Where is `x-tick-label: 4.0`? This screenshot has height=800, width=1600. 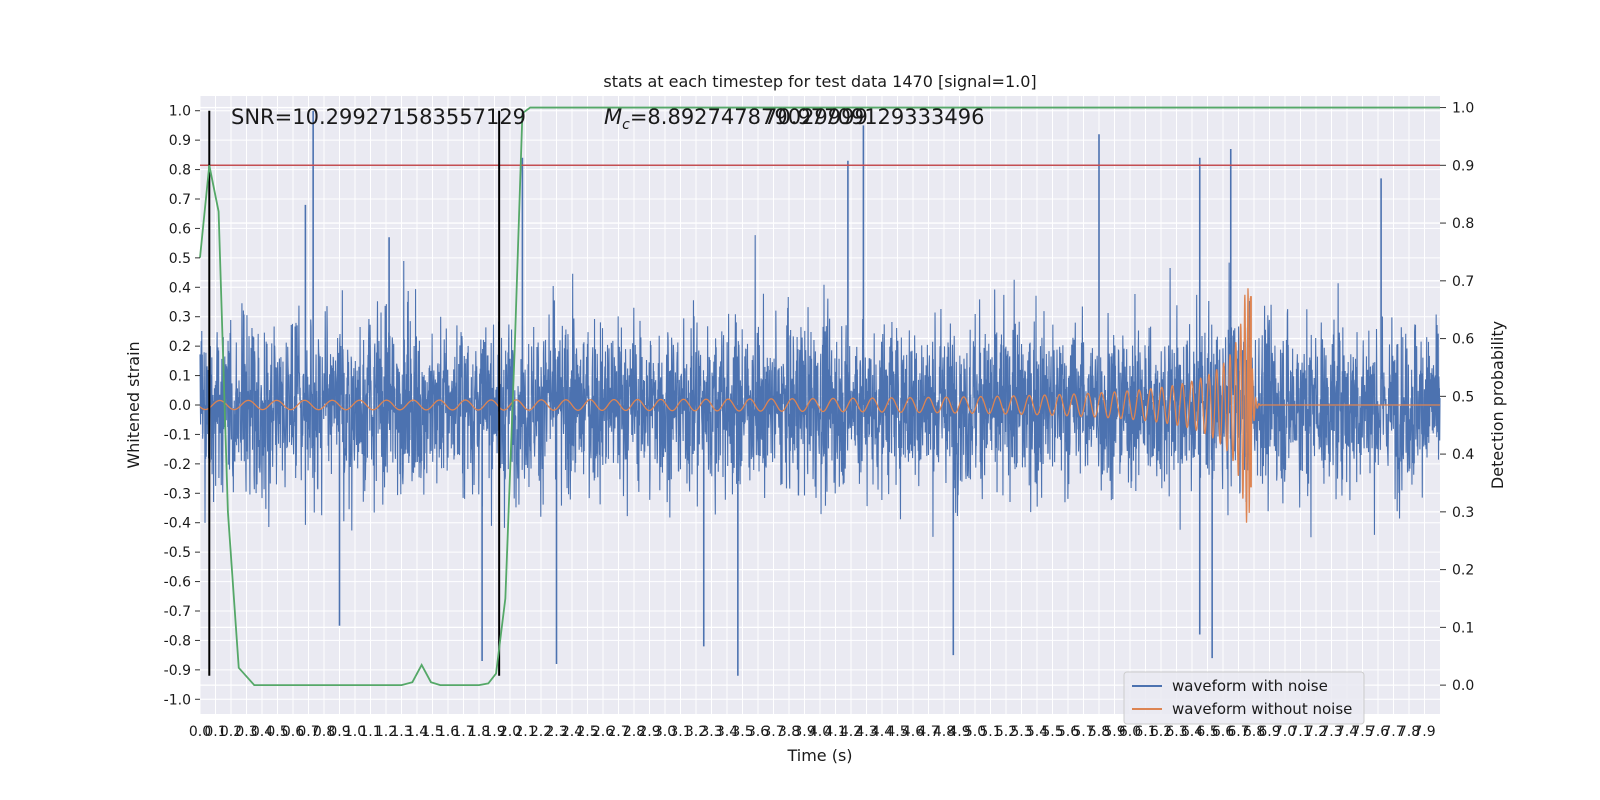
x-tick-label: 4.0 is located at coordinates (820, 732).